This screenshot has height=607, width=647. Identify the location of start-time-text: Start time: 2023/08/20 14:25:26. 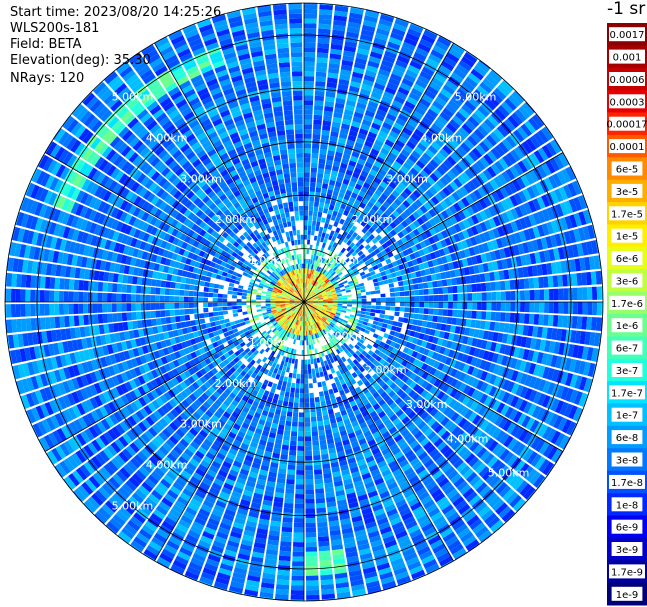
(116, 12).